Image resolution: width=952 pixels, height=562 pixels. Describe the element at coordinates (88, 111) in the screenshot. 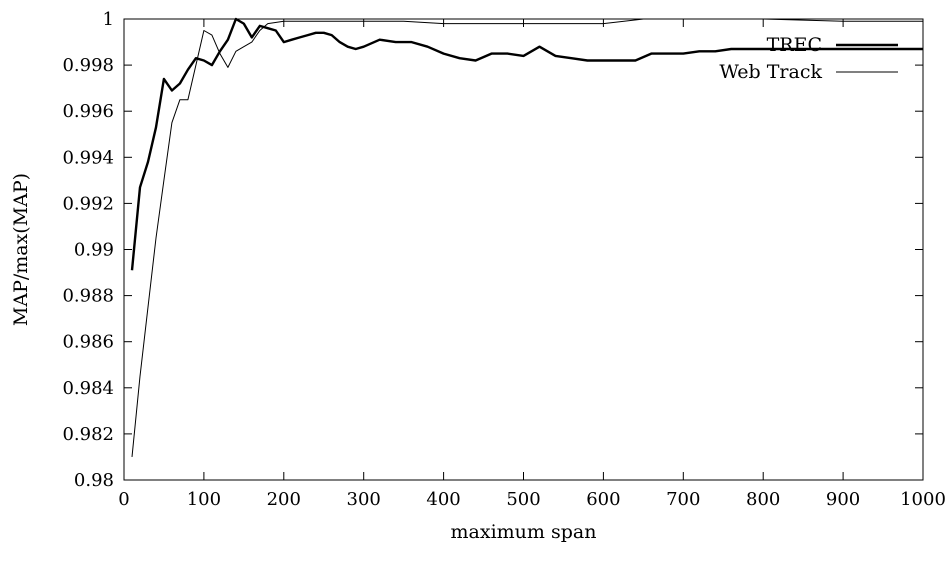

I see `y-tick-label: 0.996` at that location.